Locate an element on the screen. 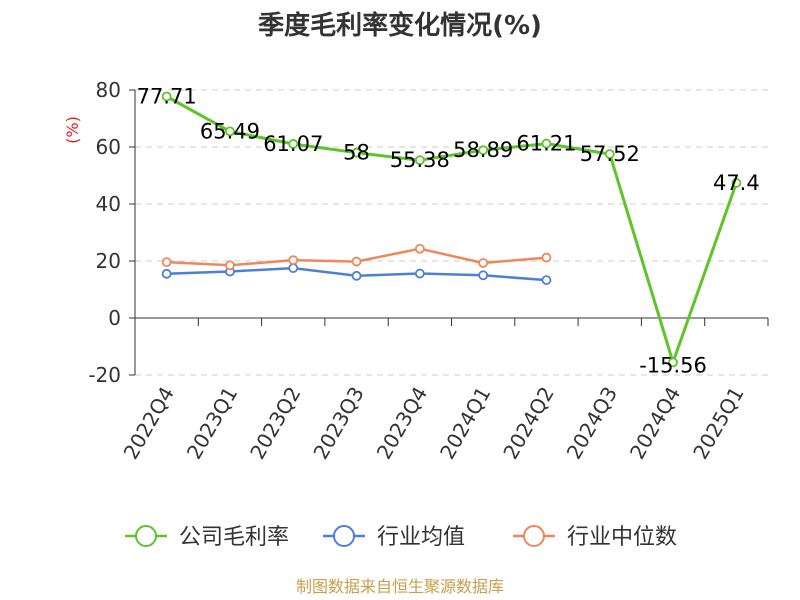 The height and width of the screenshot is (600, 800). data-label: 58 is located at coordinates (356, 153).